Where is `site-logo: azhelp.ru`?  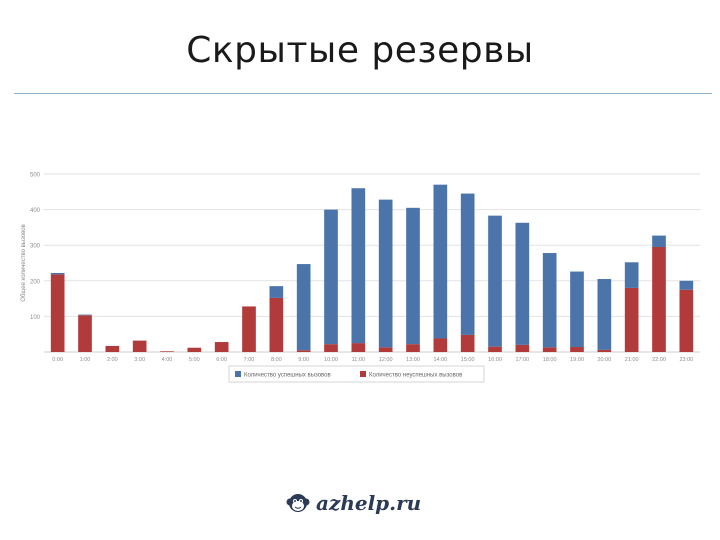
site-logo: azhelp.ru is located at coordinates (353, 503).